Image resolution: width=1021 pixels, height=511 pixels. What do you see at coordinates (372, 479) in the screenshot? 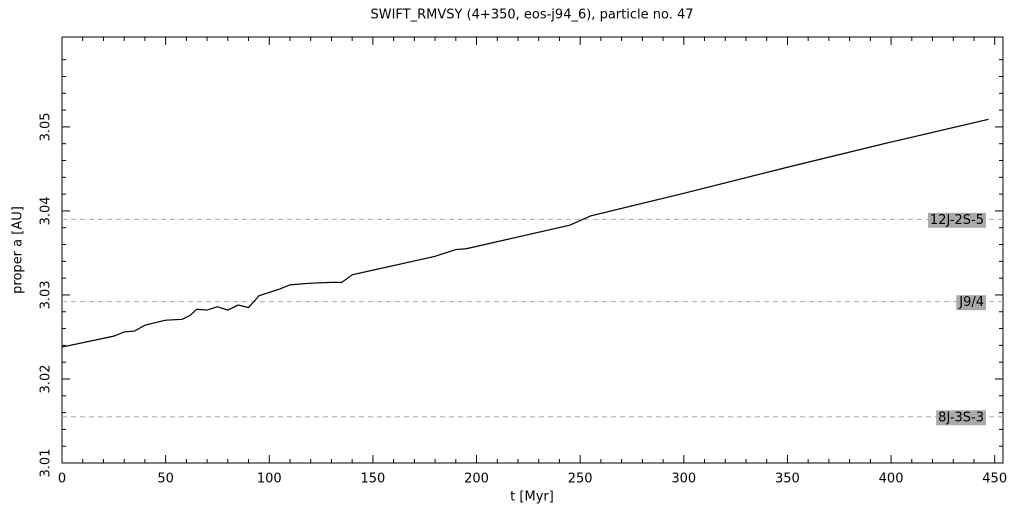
I see `x-tick-label: 150` at bounding box center [372, 479].